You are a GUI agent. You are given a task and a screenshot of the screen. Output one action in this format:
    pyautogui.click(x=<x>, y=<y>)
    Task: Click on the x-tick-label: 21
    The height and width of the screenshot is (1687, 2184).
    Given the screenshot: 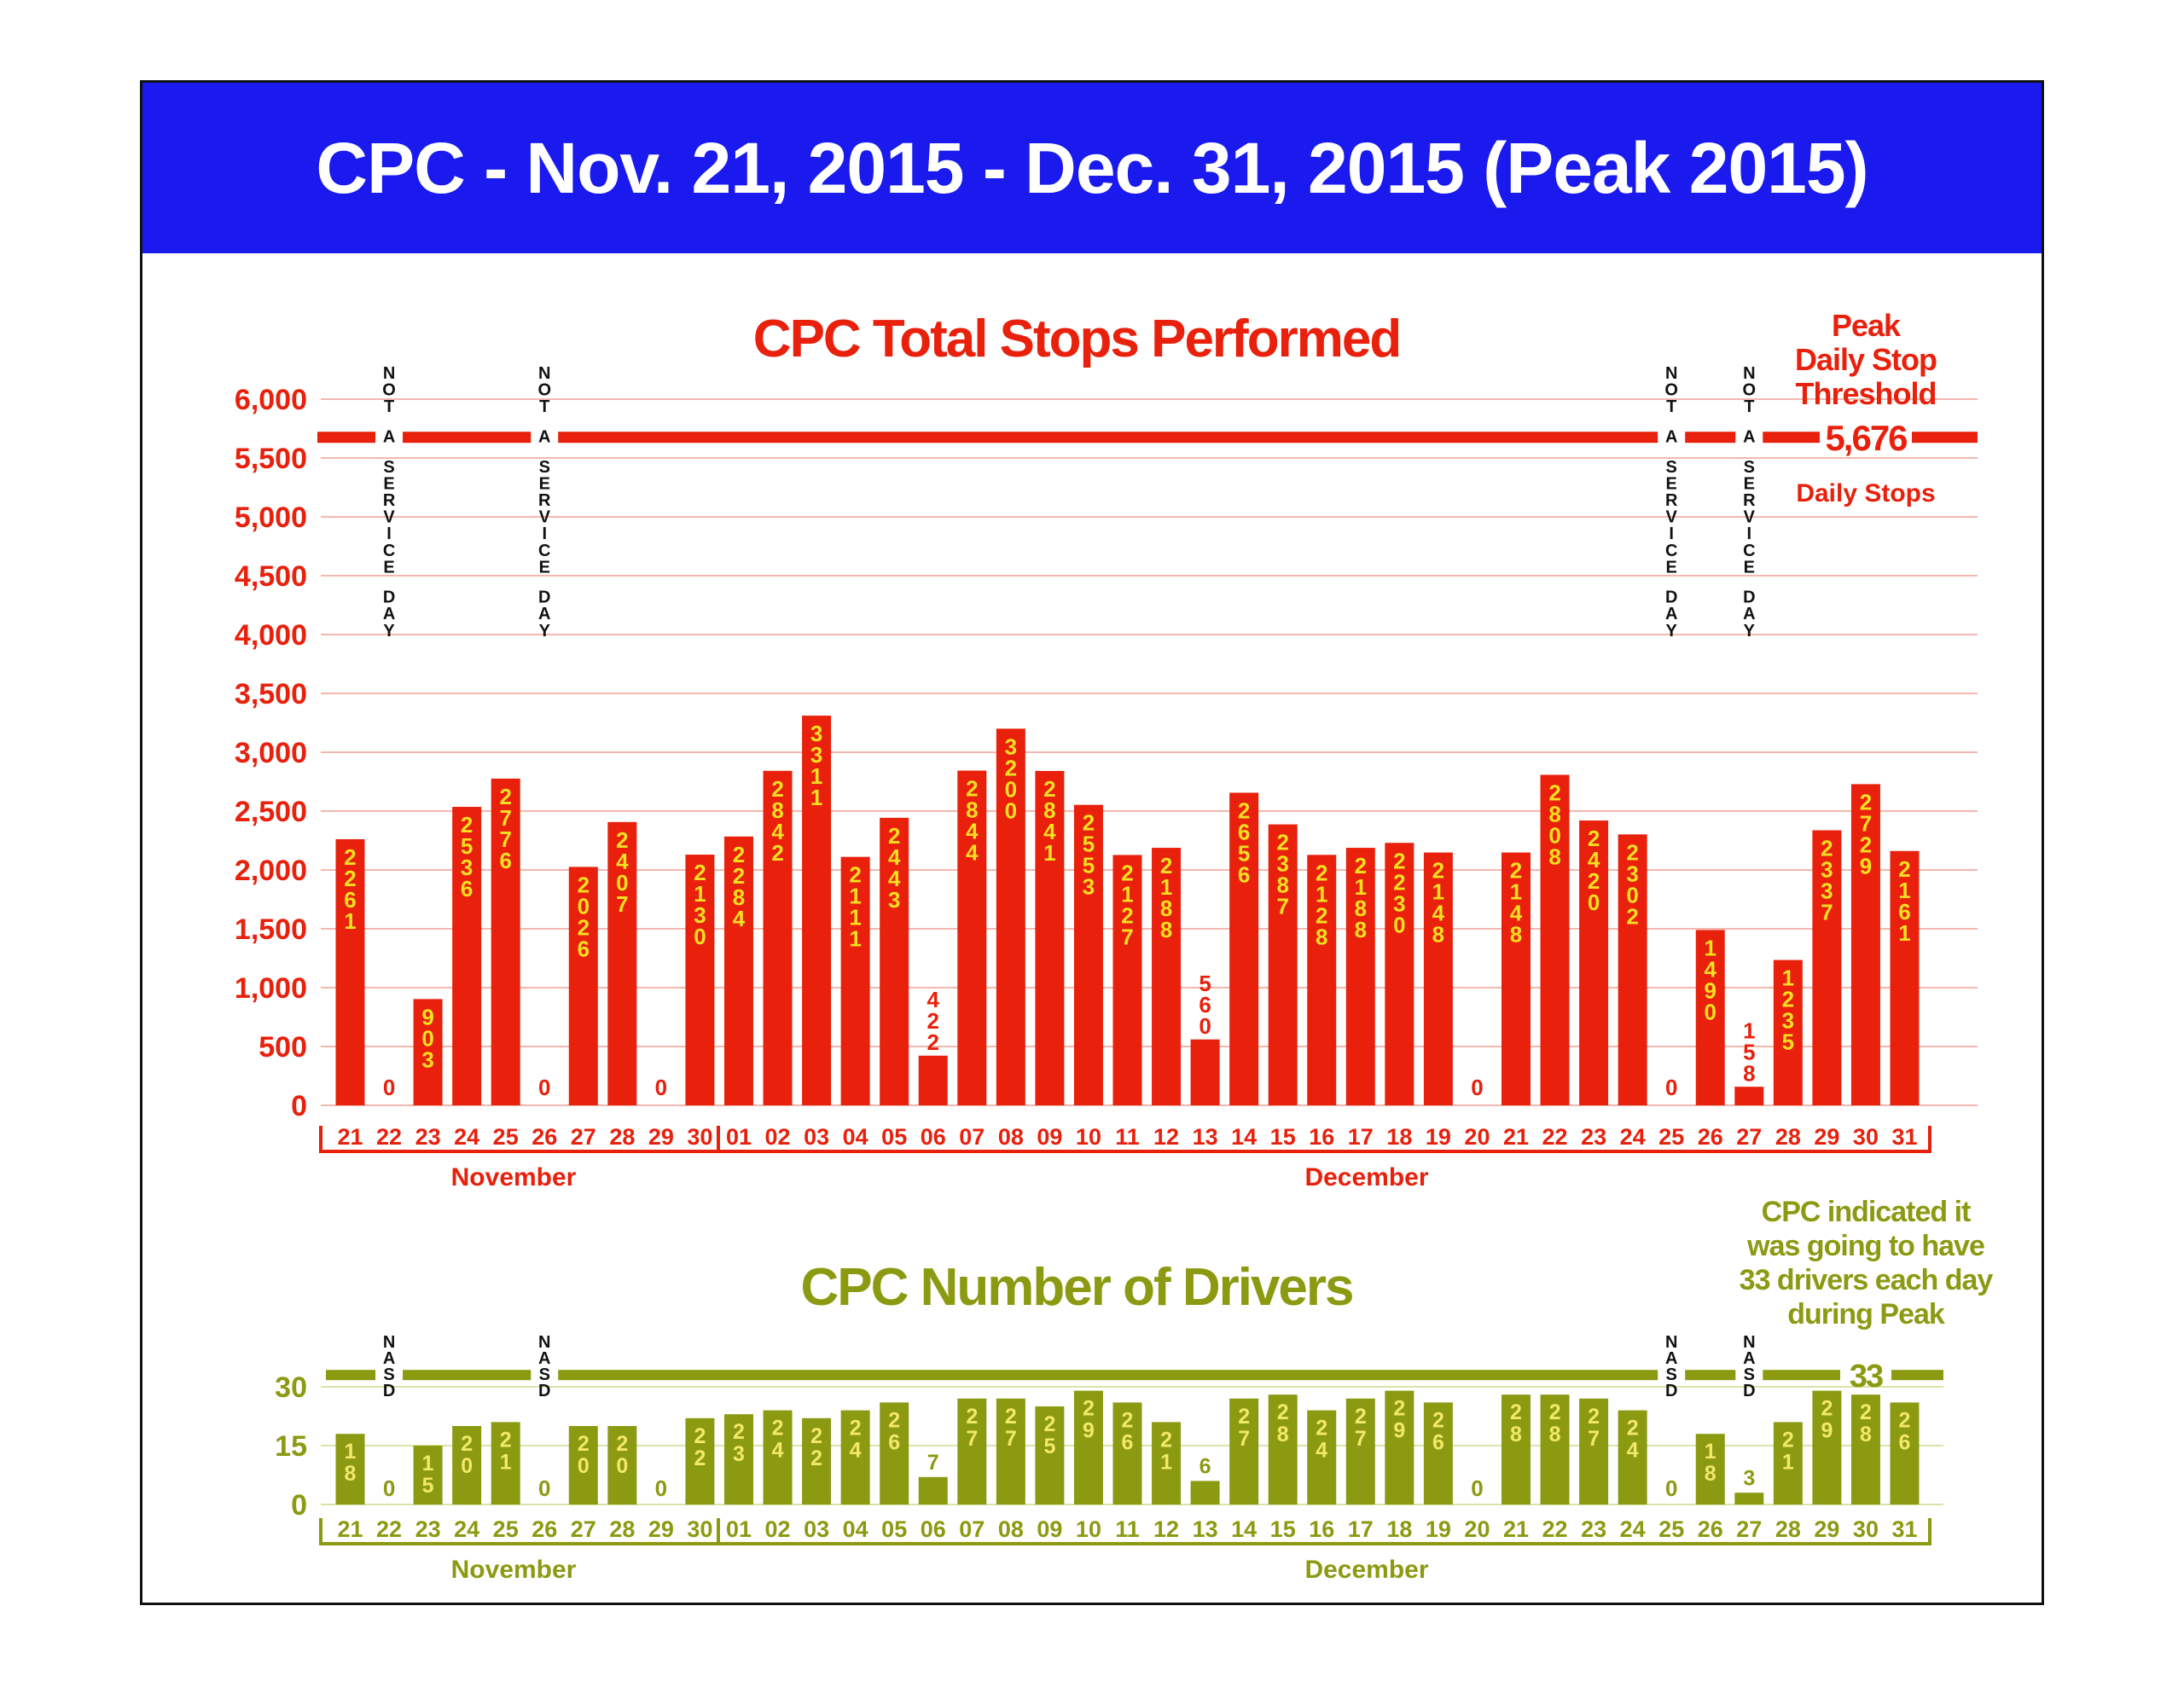 What is the action you would take?
    pyautogui.click(x=1516, y=1529)
    